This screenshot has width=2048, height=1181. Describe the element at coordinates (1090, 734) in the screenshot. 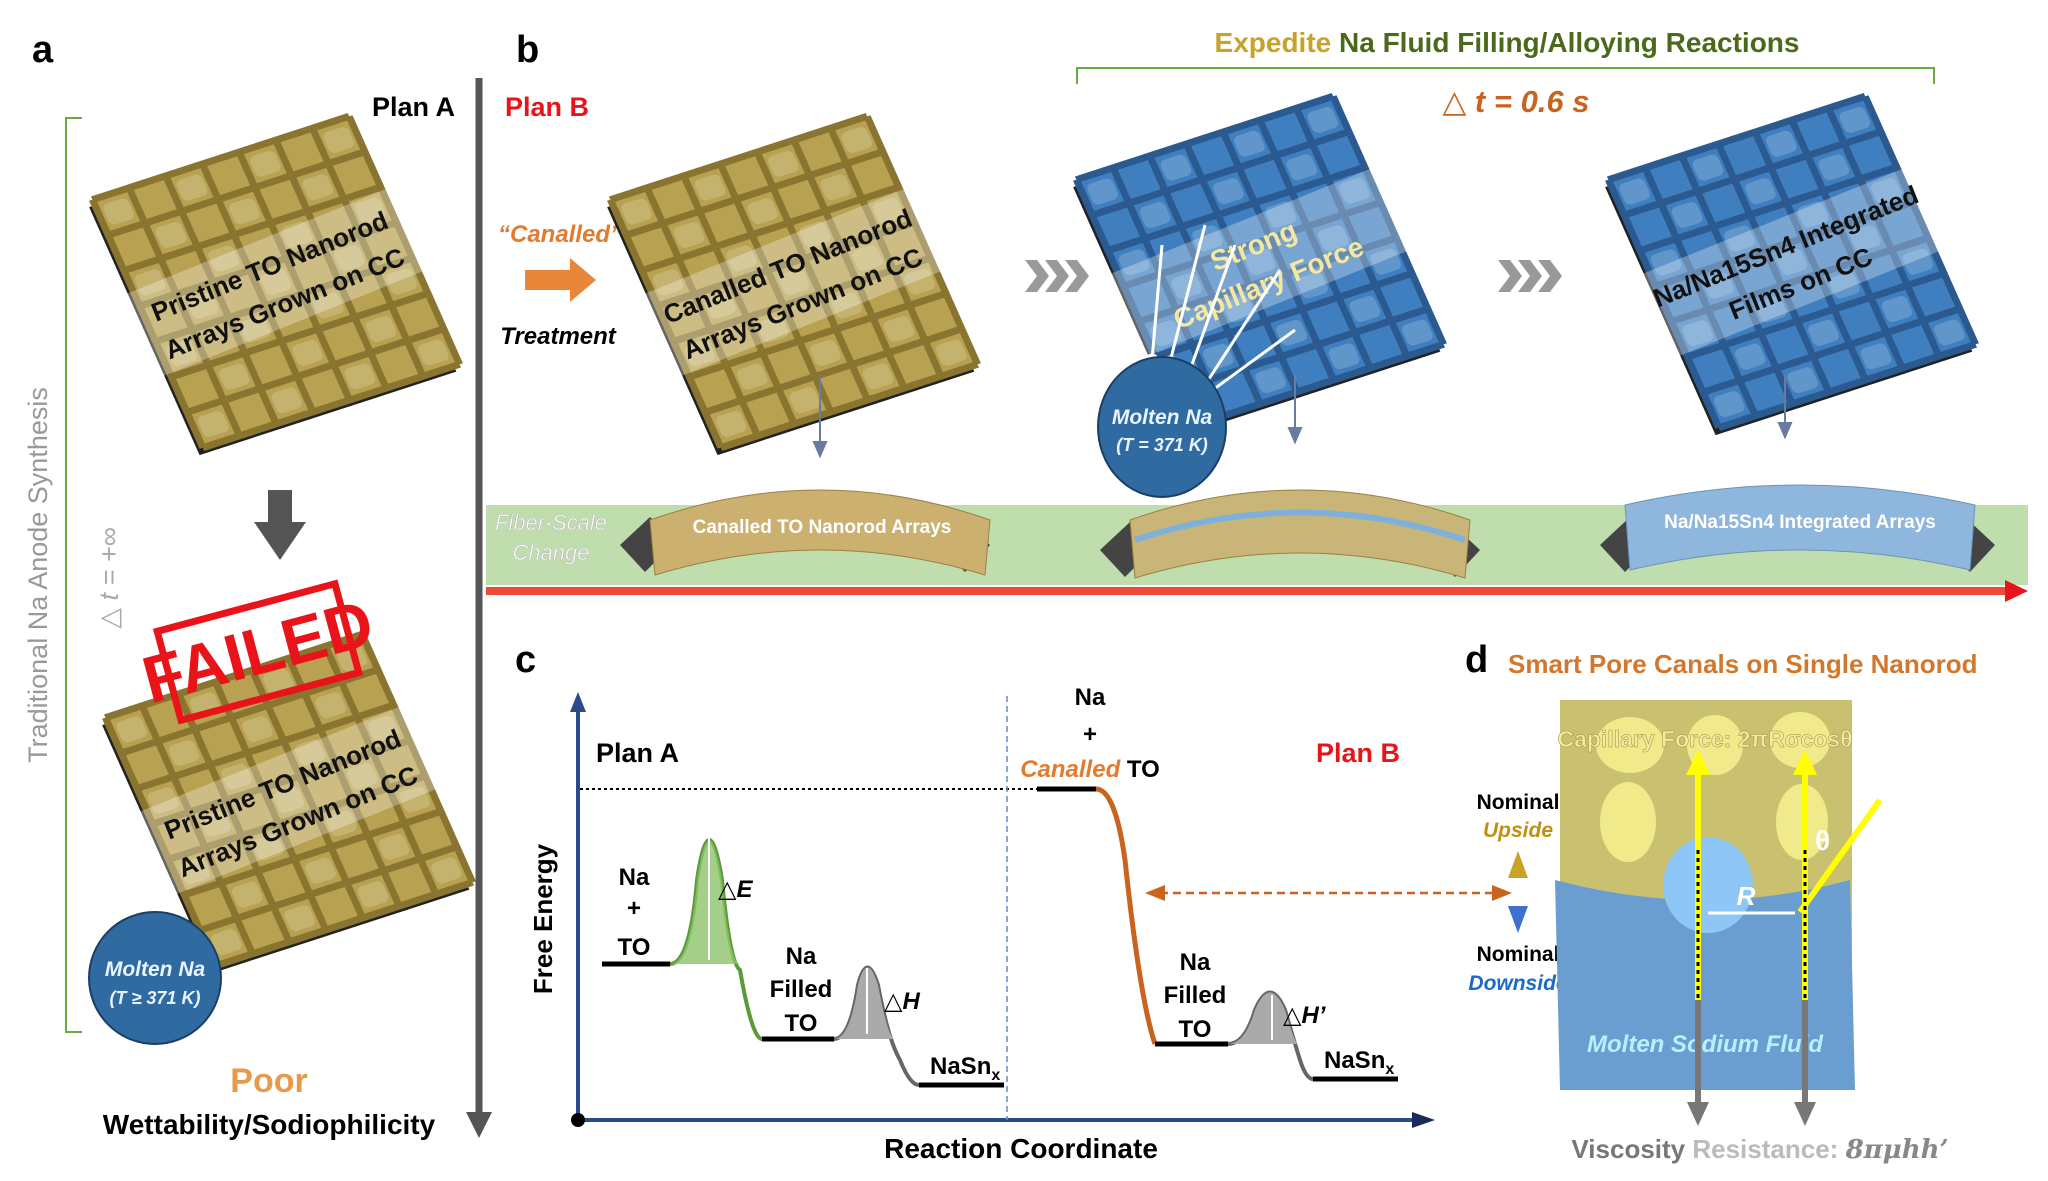

I see `label-na-canalled: +` at that location.